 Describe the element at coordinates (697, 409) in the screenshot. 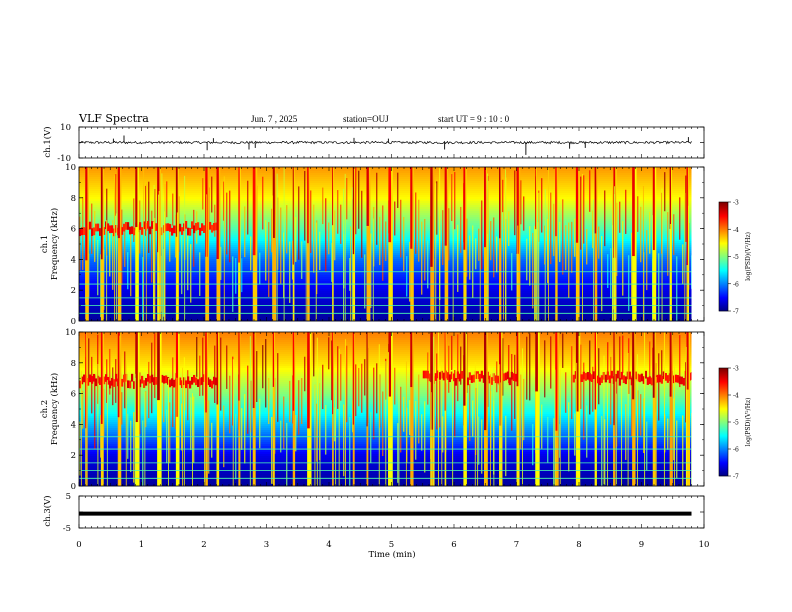

I see `ch2-spec-nodata` at that location.